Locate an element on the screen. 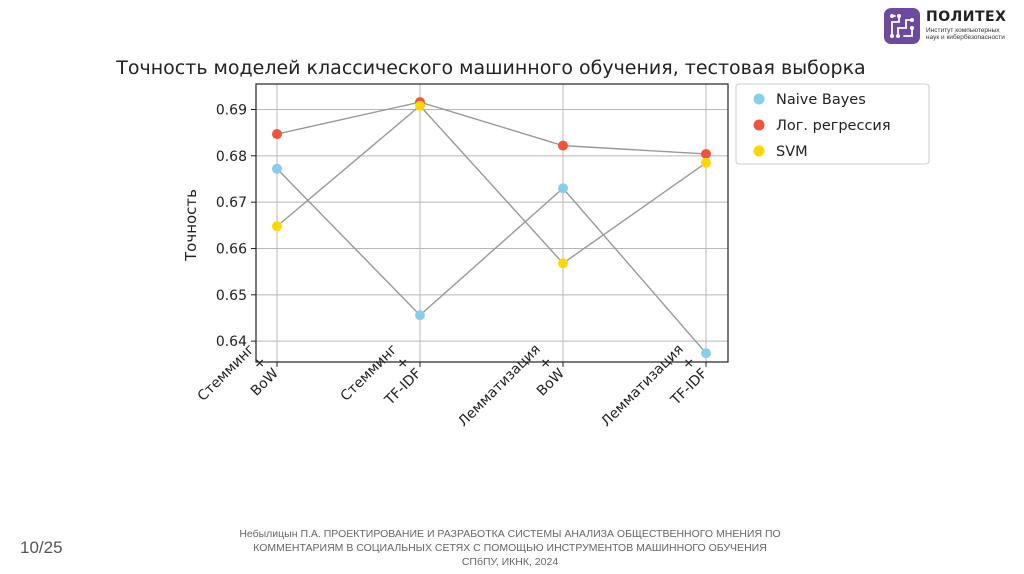 This screenshot has width=1024, height=574. page-number: 10/25 is located at coordinates (41, 547).